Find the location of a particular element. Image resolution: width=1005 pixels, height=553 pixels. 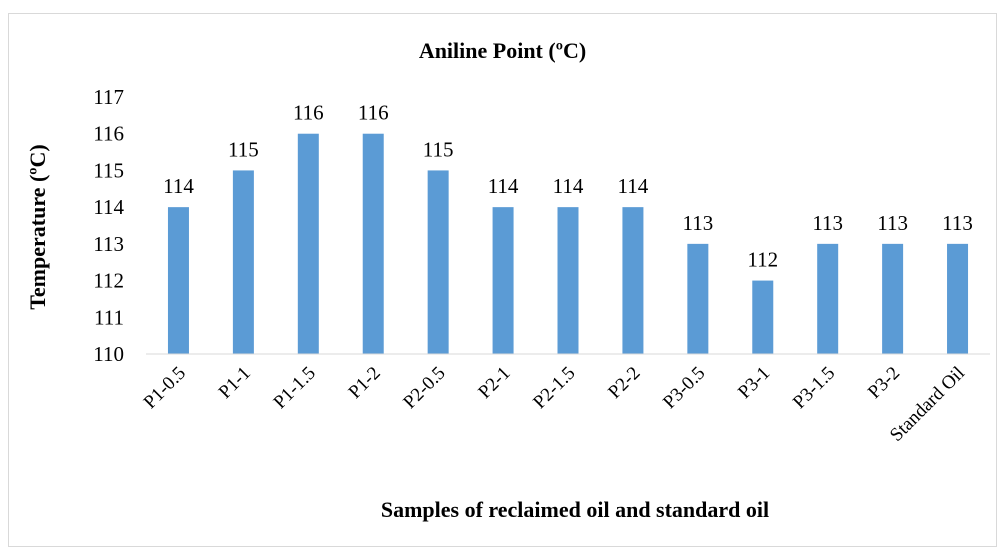

y-tick-label: 114 is located at coordinates (108, 207).